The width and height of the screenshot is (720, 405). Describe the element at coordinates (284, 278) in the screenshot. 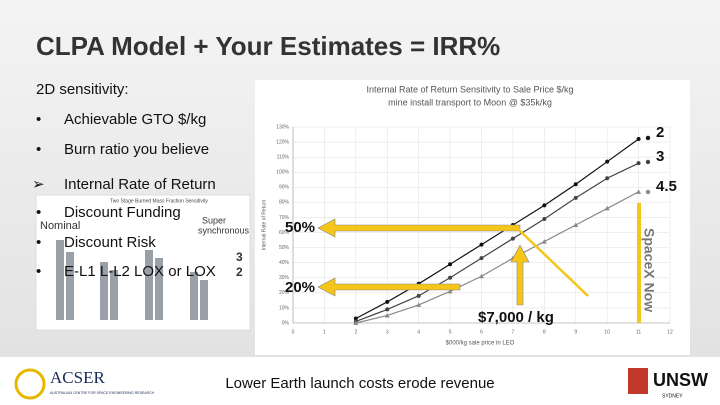

I see `y-tick-label: 30%` at that location.